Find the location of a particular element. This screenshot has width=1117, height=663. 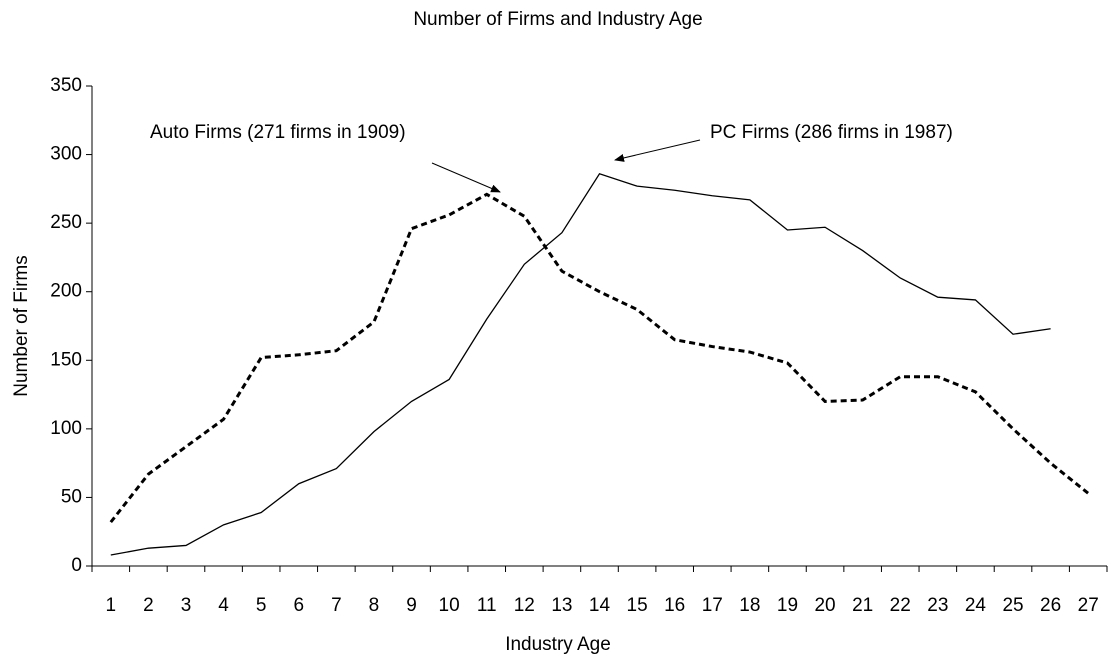

x-tick-label: 7 is located at coordinates (336, 605).